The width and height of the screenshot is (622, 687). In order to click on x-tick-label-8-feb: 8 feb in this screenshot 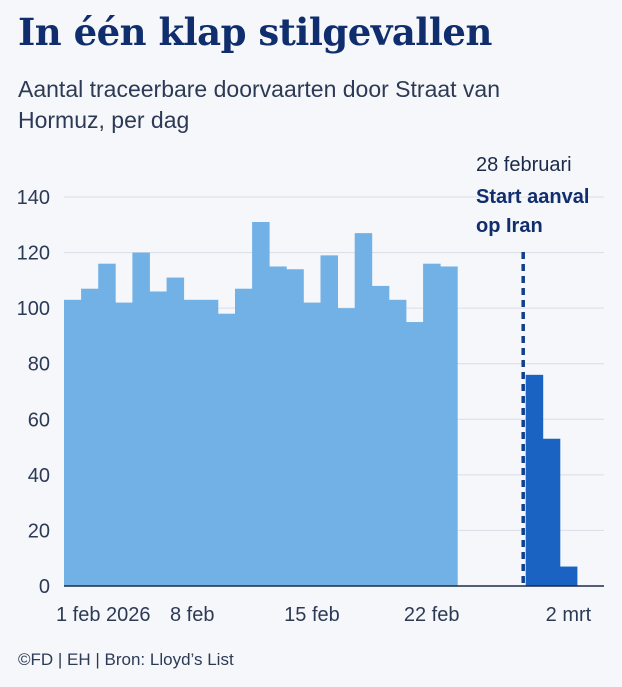, I will do `click(192, 615)`.